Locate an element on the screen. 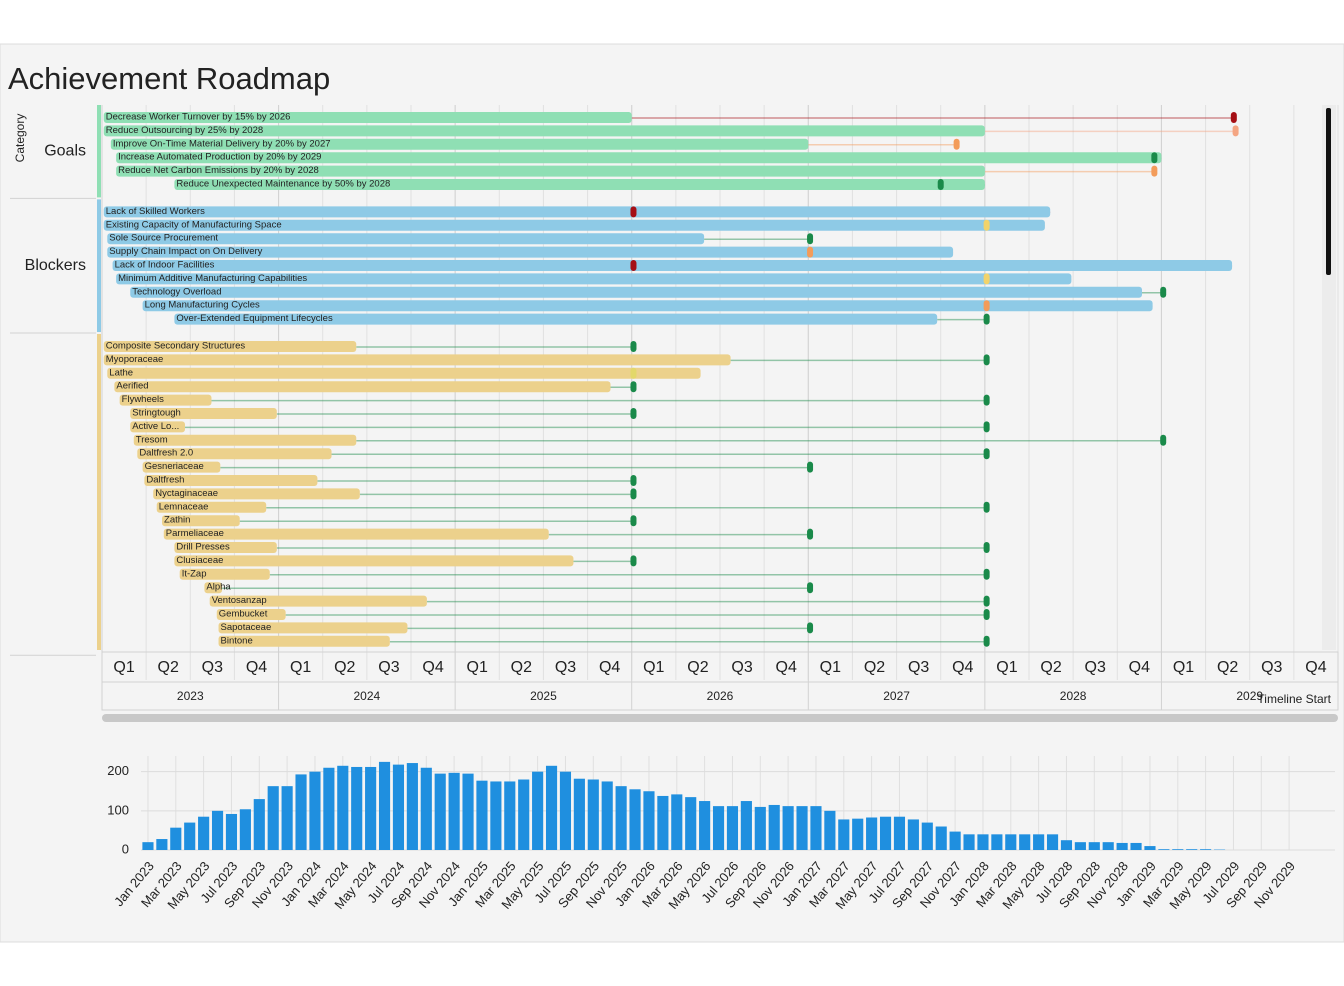  task-label: Long Manufacturing Cycles is located at coordinates (202, 305).